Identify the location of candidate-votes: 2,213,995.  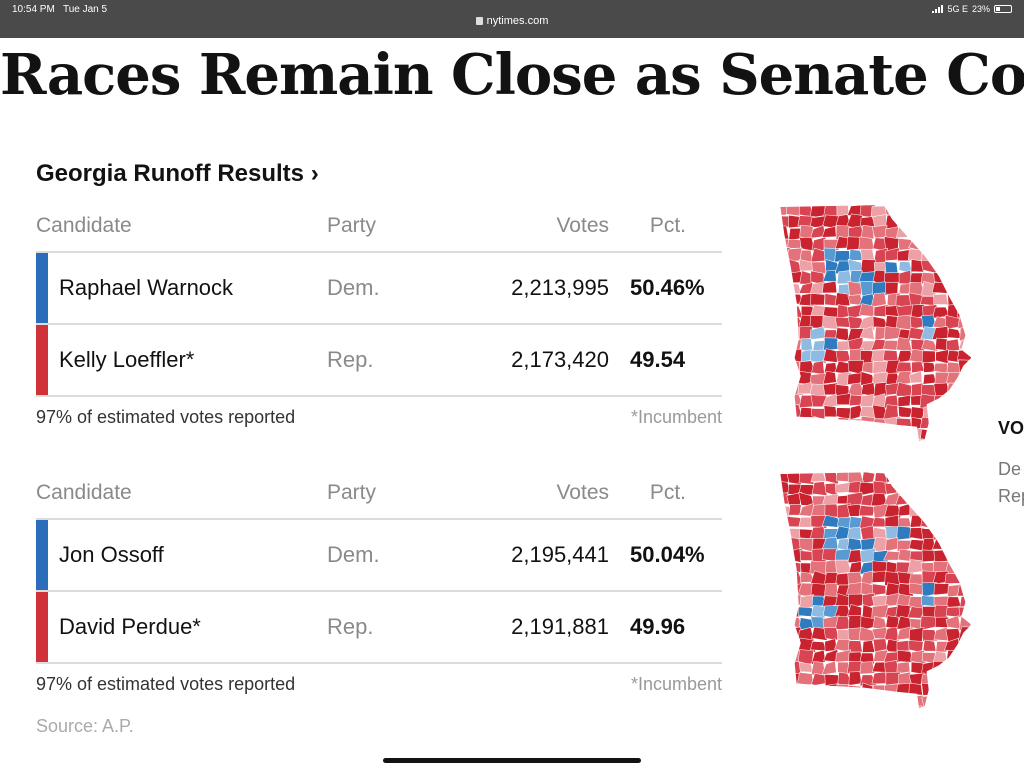
(560, 287).